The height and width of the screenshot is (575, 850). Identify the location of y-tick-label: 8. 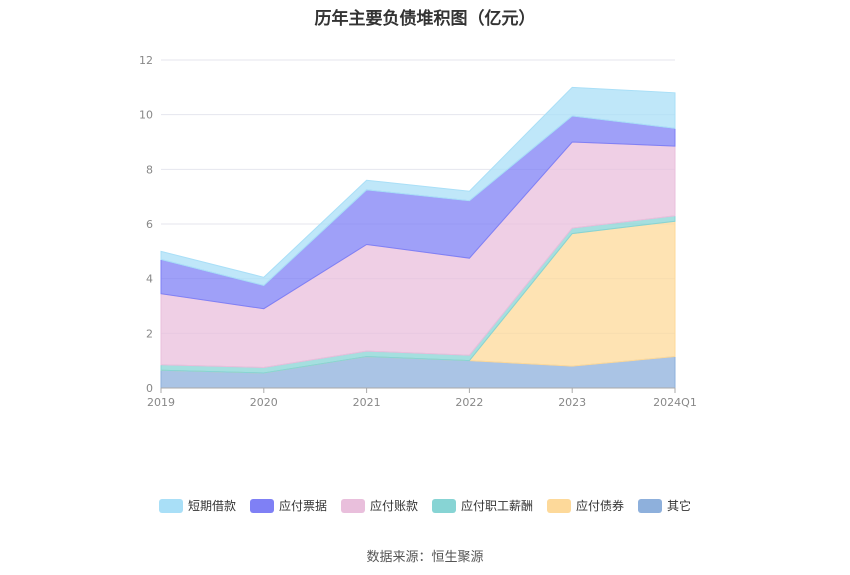
(149, 169).